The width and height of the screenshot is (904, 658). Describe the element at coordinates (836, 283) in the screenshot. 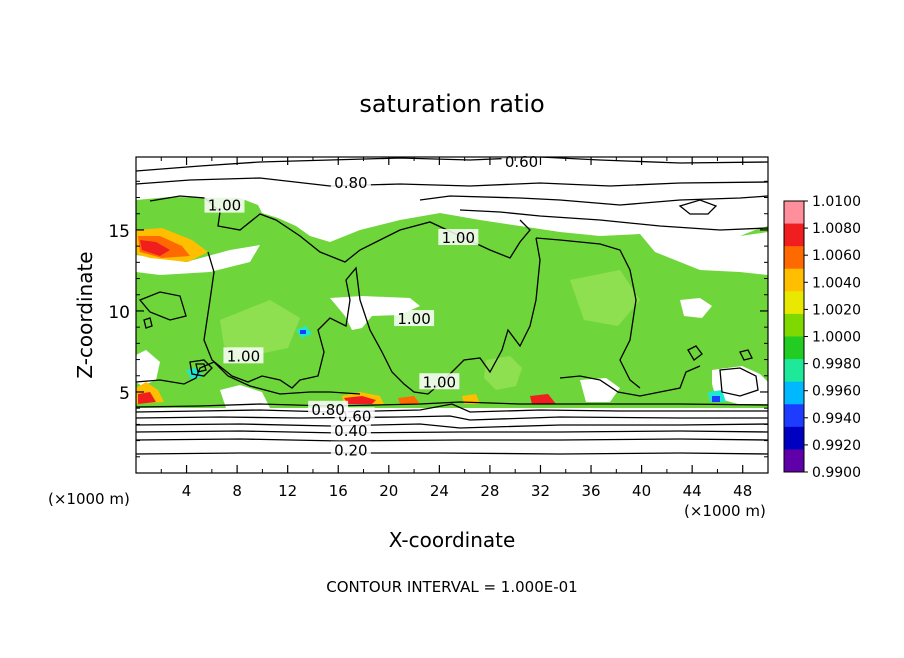

I see `colorbar-label: 1.0040` at that location.